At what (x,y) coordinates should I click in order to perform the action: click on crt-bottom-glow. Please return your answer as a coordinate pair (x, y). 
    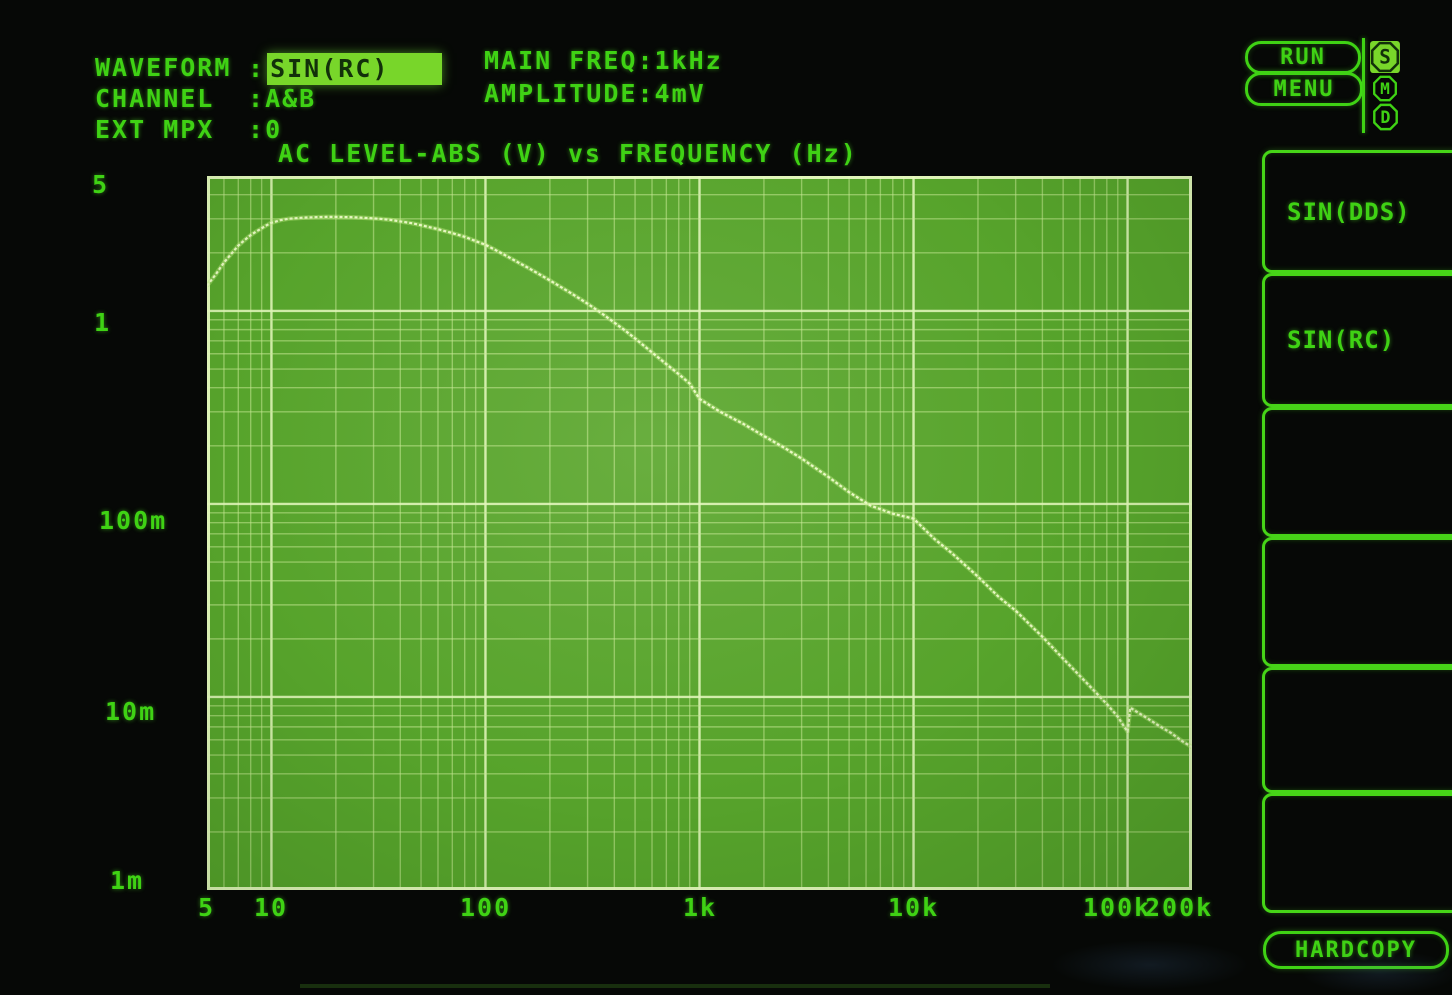
    Looking at the image, I should click on (675, 986).